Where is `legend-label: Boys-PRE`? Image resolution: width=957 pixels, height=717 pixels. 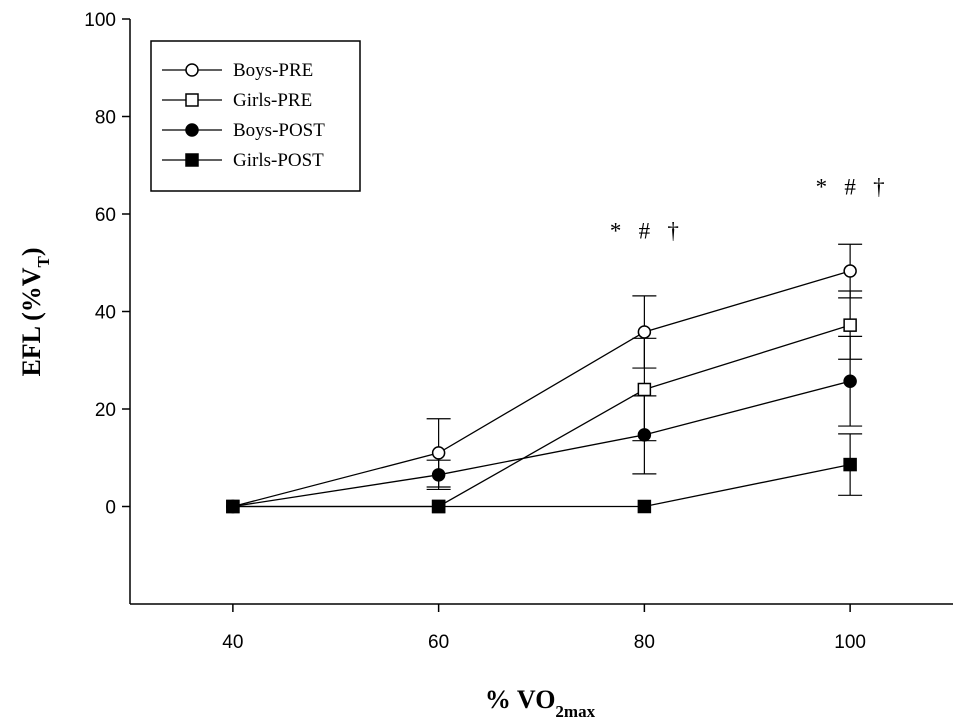
legend-label: Boys-PRE is located at coordinates (273, 70).